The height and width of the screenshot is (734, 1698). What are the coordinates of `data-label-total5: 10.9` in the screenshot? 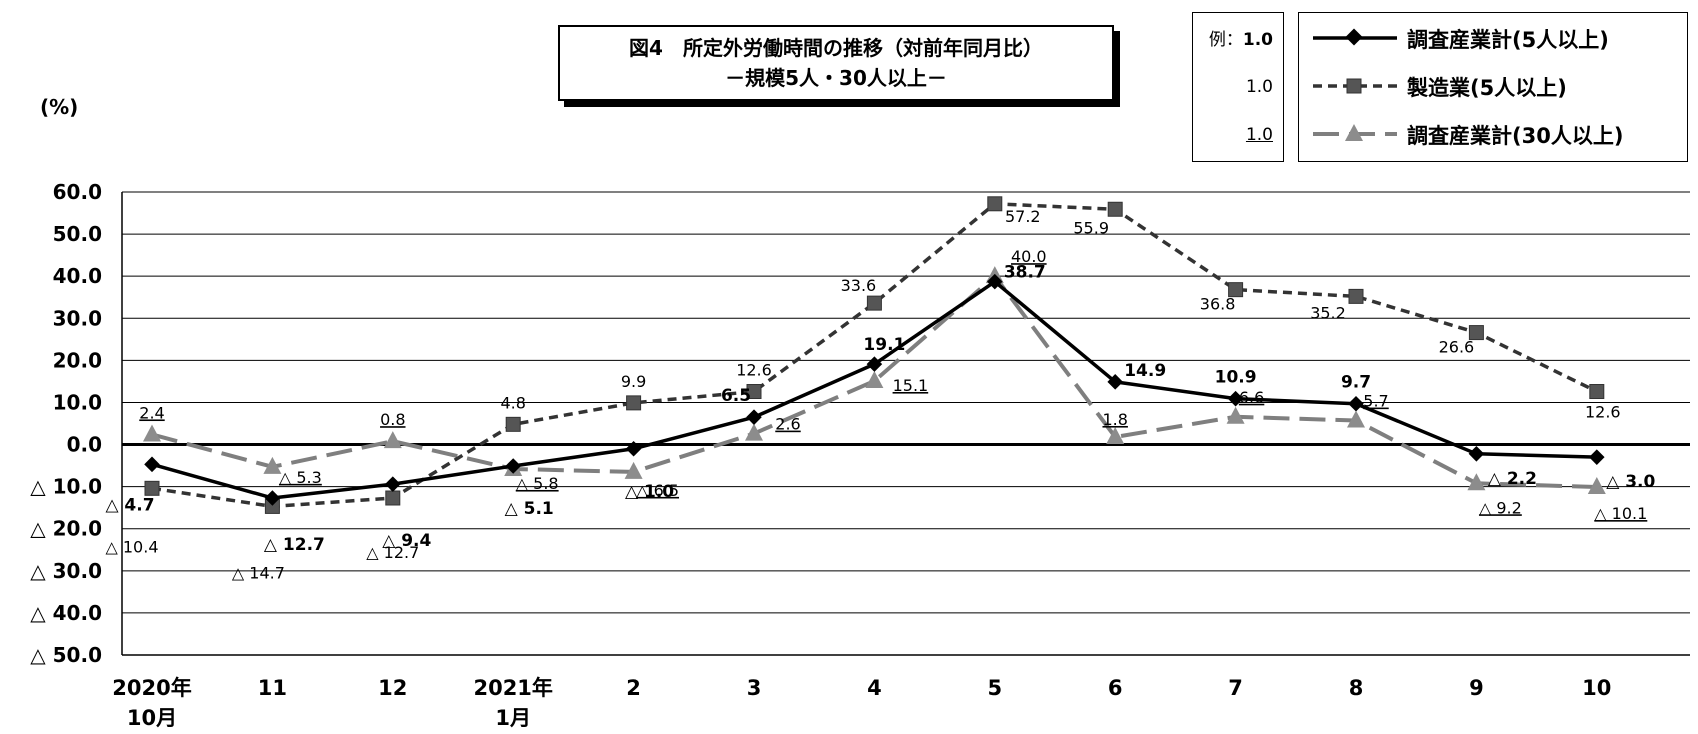 It's located at (1236, 378).